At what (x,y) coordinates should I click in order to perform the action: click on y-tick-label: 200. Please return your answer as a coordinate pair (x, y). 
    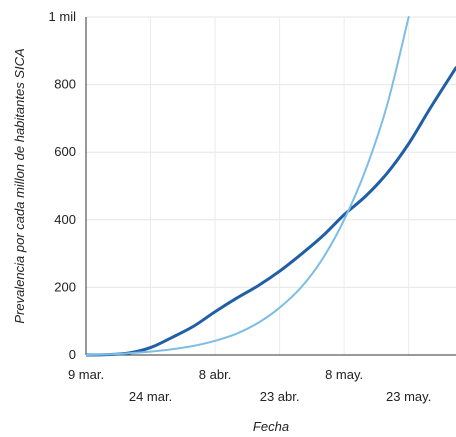
    Looking at the image, I should click on (65, 286).